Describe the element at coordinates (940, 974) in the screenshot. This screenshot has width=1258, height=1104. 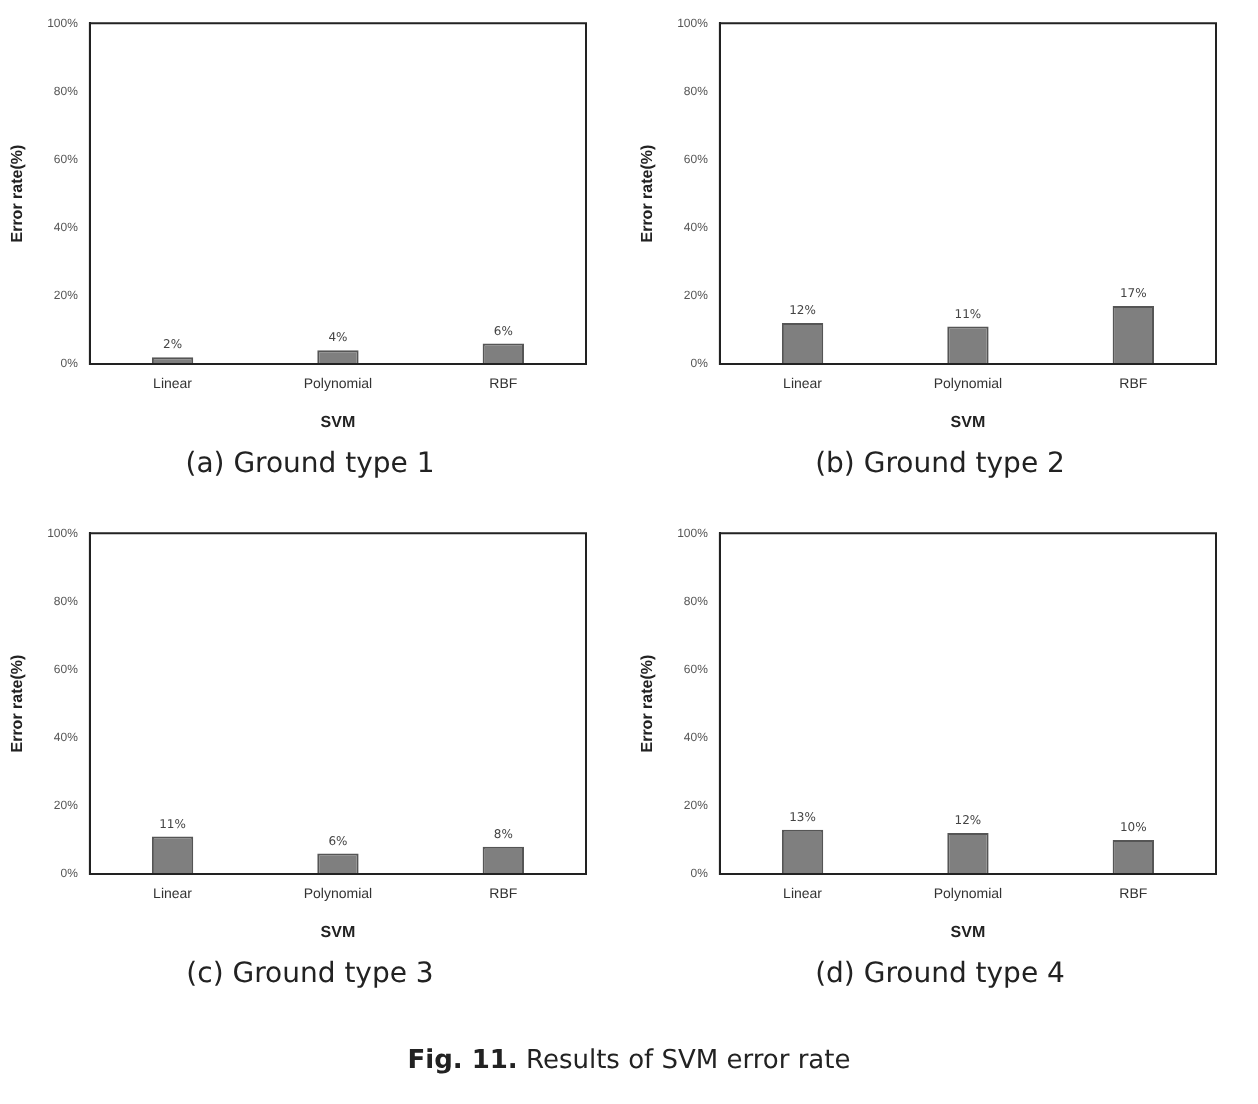
I see `text: (d) Ground type 4` at that location.